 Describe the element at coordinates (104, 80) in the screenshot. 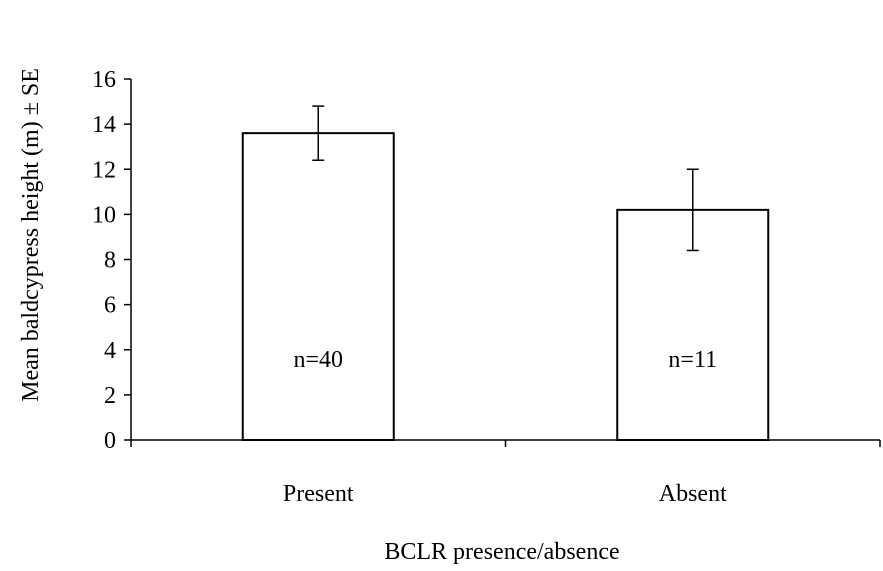

I see `y-tick-label: 16` at that location.